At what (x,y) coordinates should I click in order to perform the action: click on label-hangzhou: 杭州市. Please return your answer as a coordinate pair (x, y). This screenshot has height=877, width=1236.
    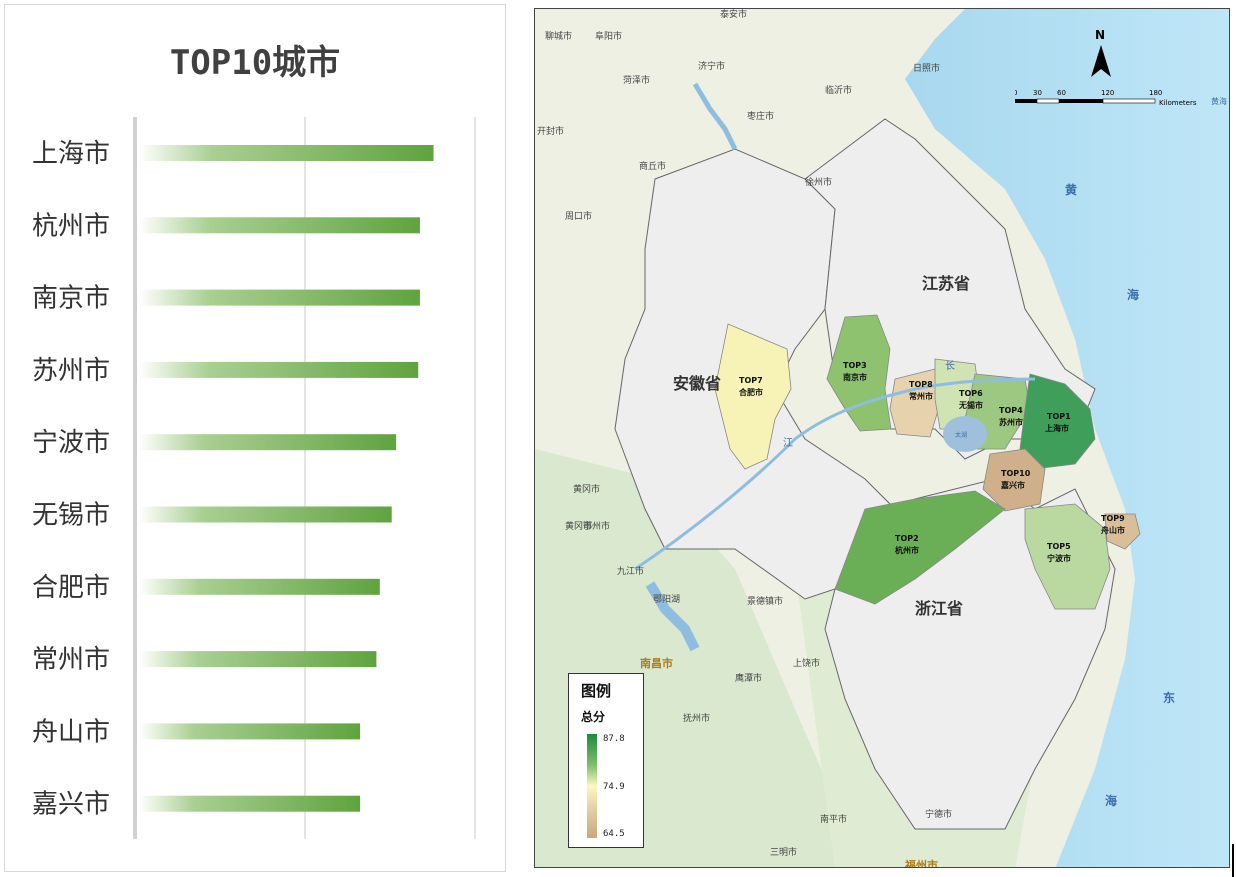
    Looking at the image, I should click on (907, 550).